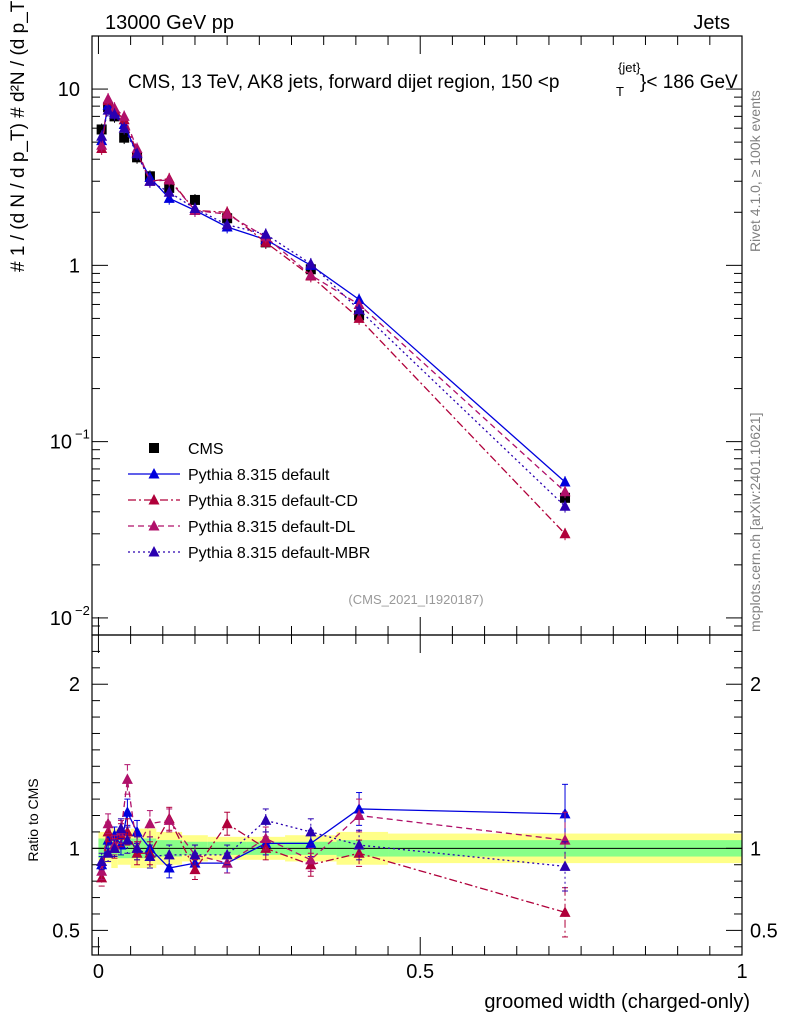  I want to click on x-tick-label: 0, so click(98, 972).